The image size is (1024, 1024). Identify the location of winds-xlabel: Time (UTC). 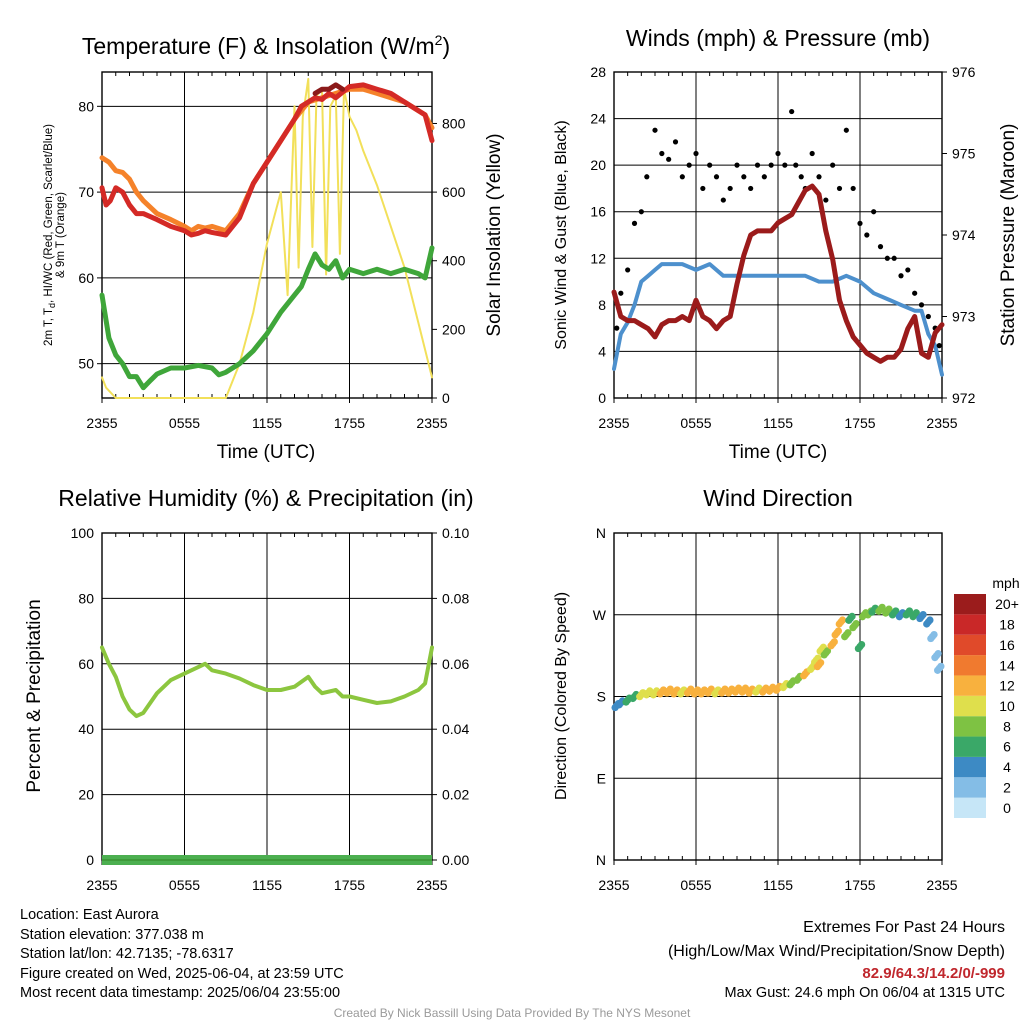
(778, 452).